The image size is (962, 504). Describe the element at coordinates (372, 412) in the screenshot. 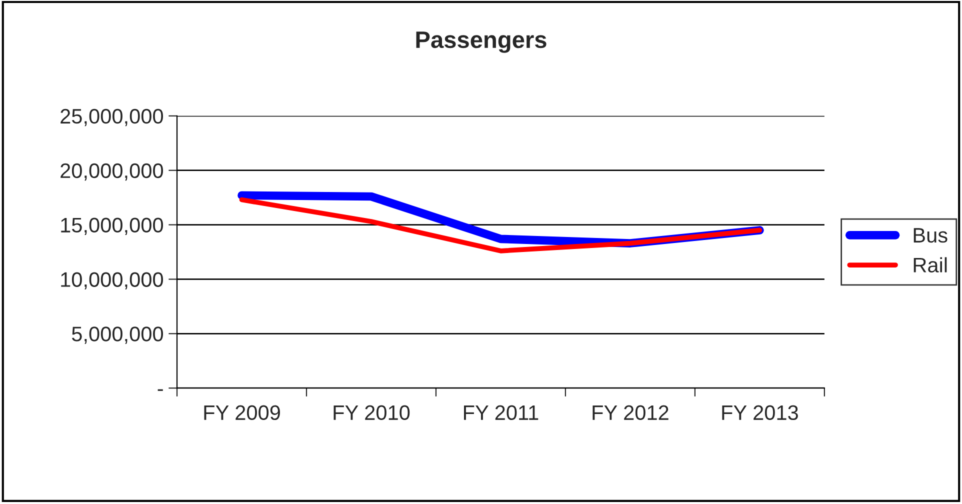

I see `x-tick-label: FY 2010` at that location.